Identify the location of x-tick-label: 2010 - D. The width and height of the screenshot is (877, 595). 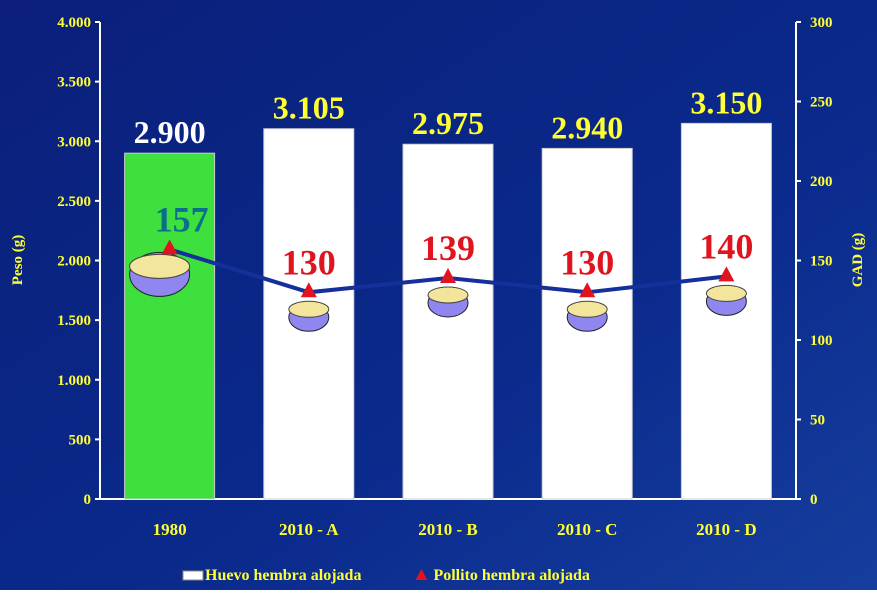
(726, 529).